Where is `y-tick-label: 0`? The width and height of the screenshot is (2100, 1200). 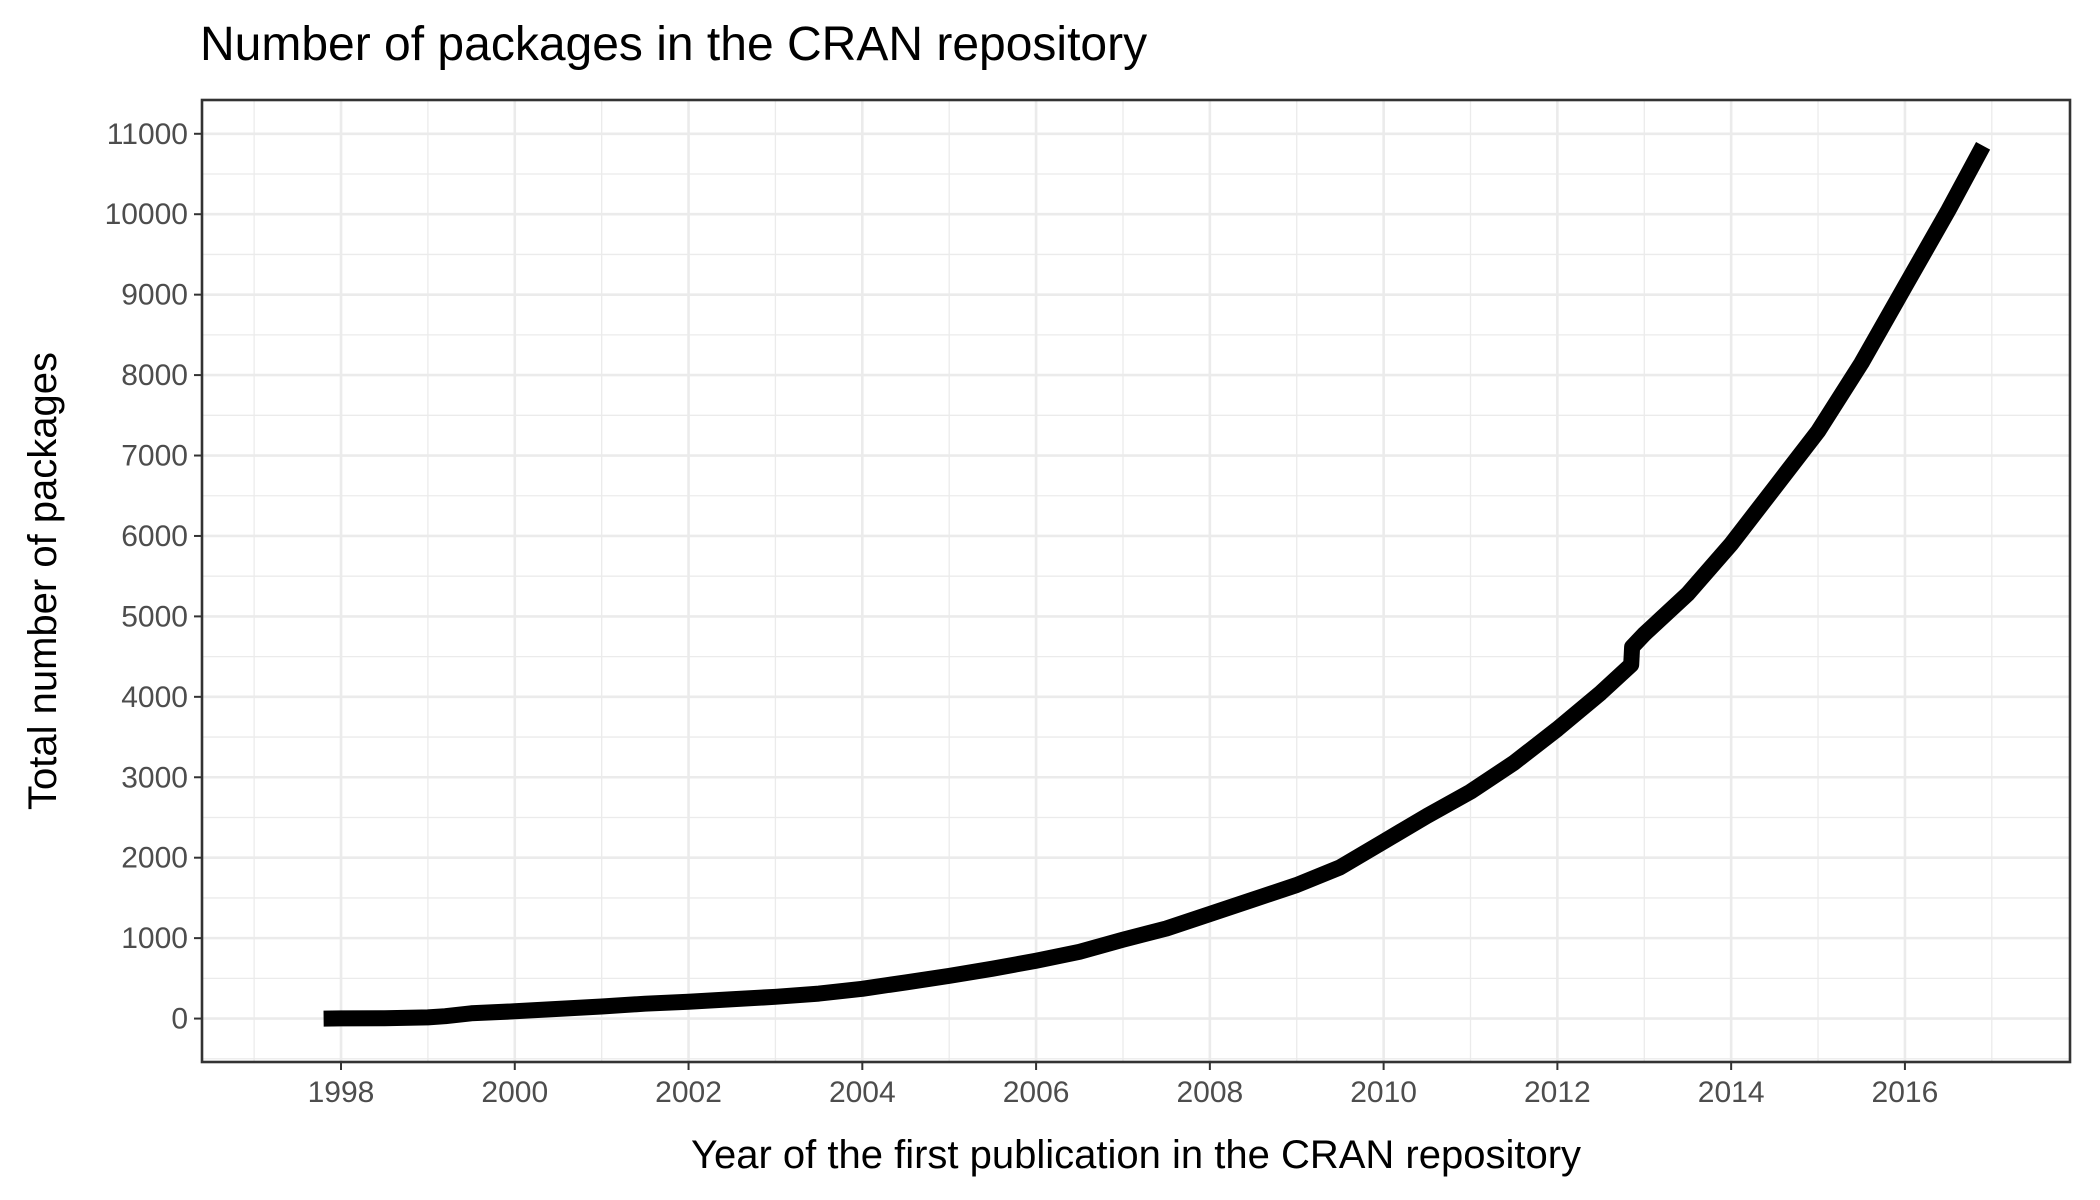 y-tick-label: 0 is located at coordinates (179, 1019).